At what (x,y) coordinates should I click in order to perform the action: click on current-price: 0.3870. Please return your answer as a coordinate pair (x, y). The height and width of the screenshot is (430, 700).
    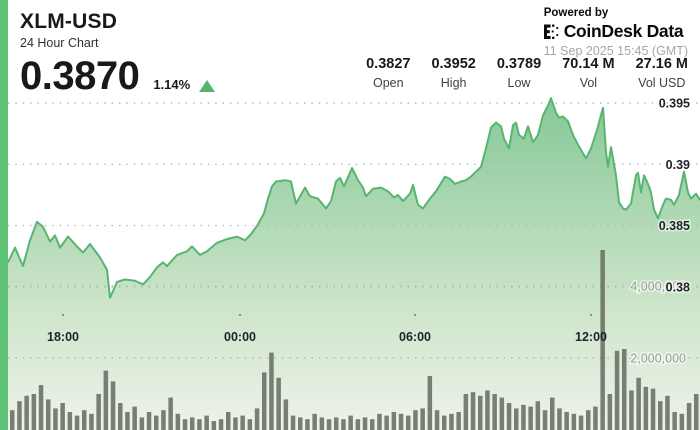
    Looking at the image, I should click on (80, 76).